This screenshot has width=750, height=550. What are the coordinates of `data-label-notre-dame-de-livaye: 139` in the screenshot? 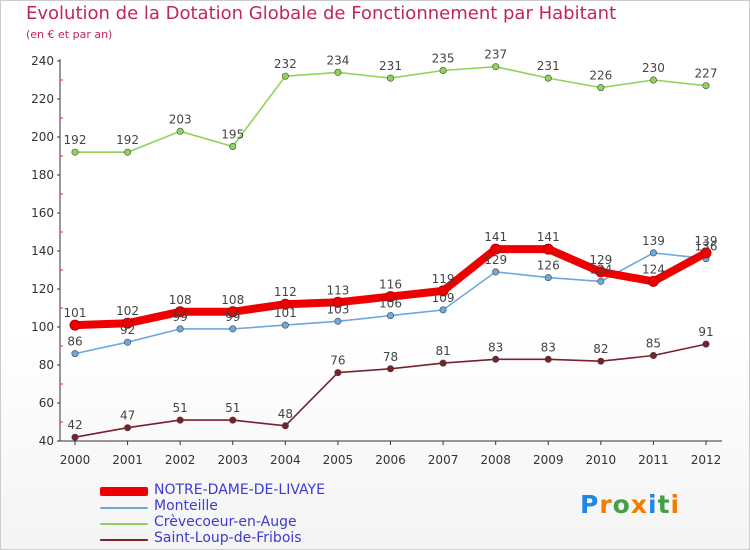 It's located at (706, 241).